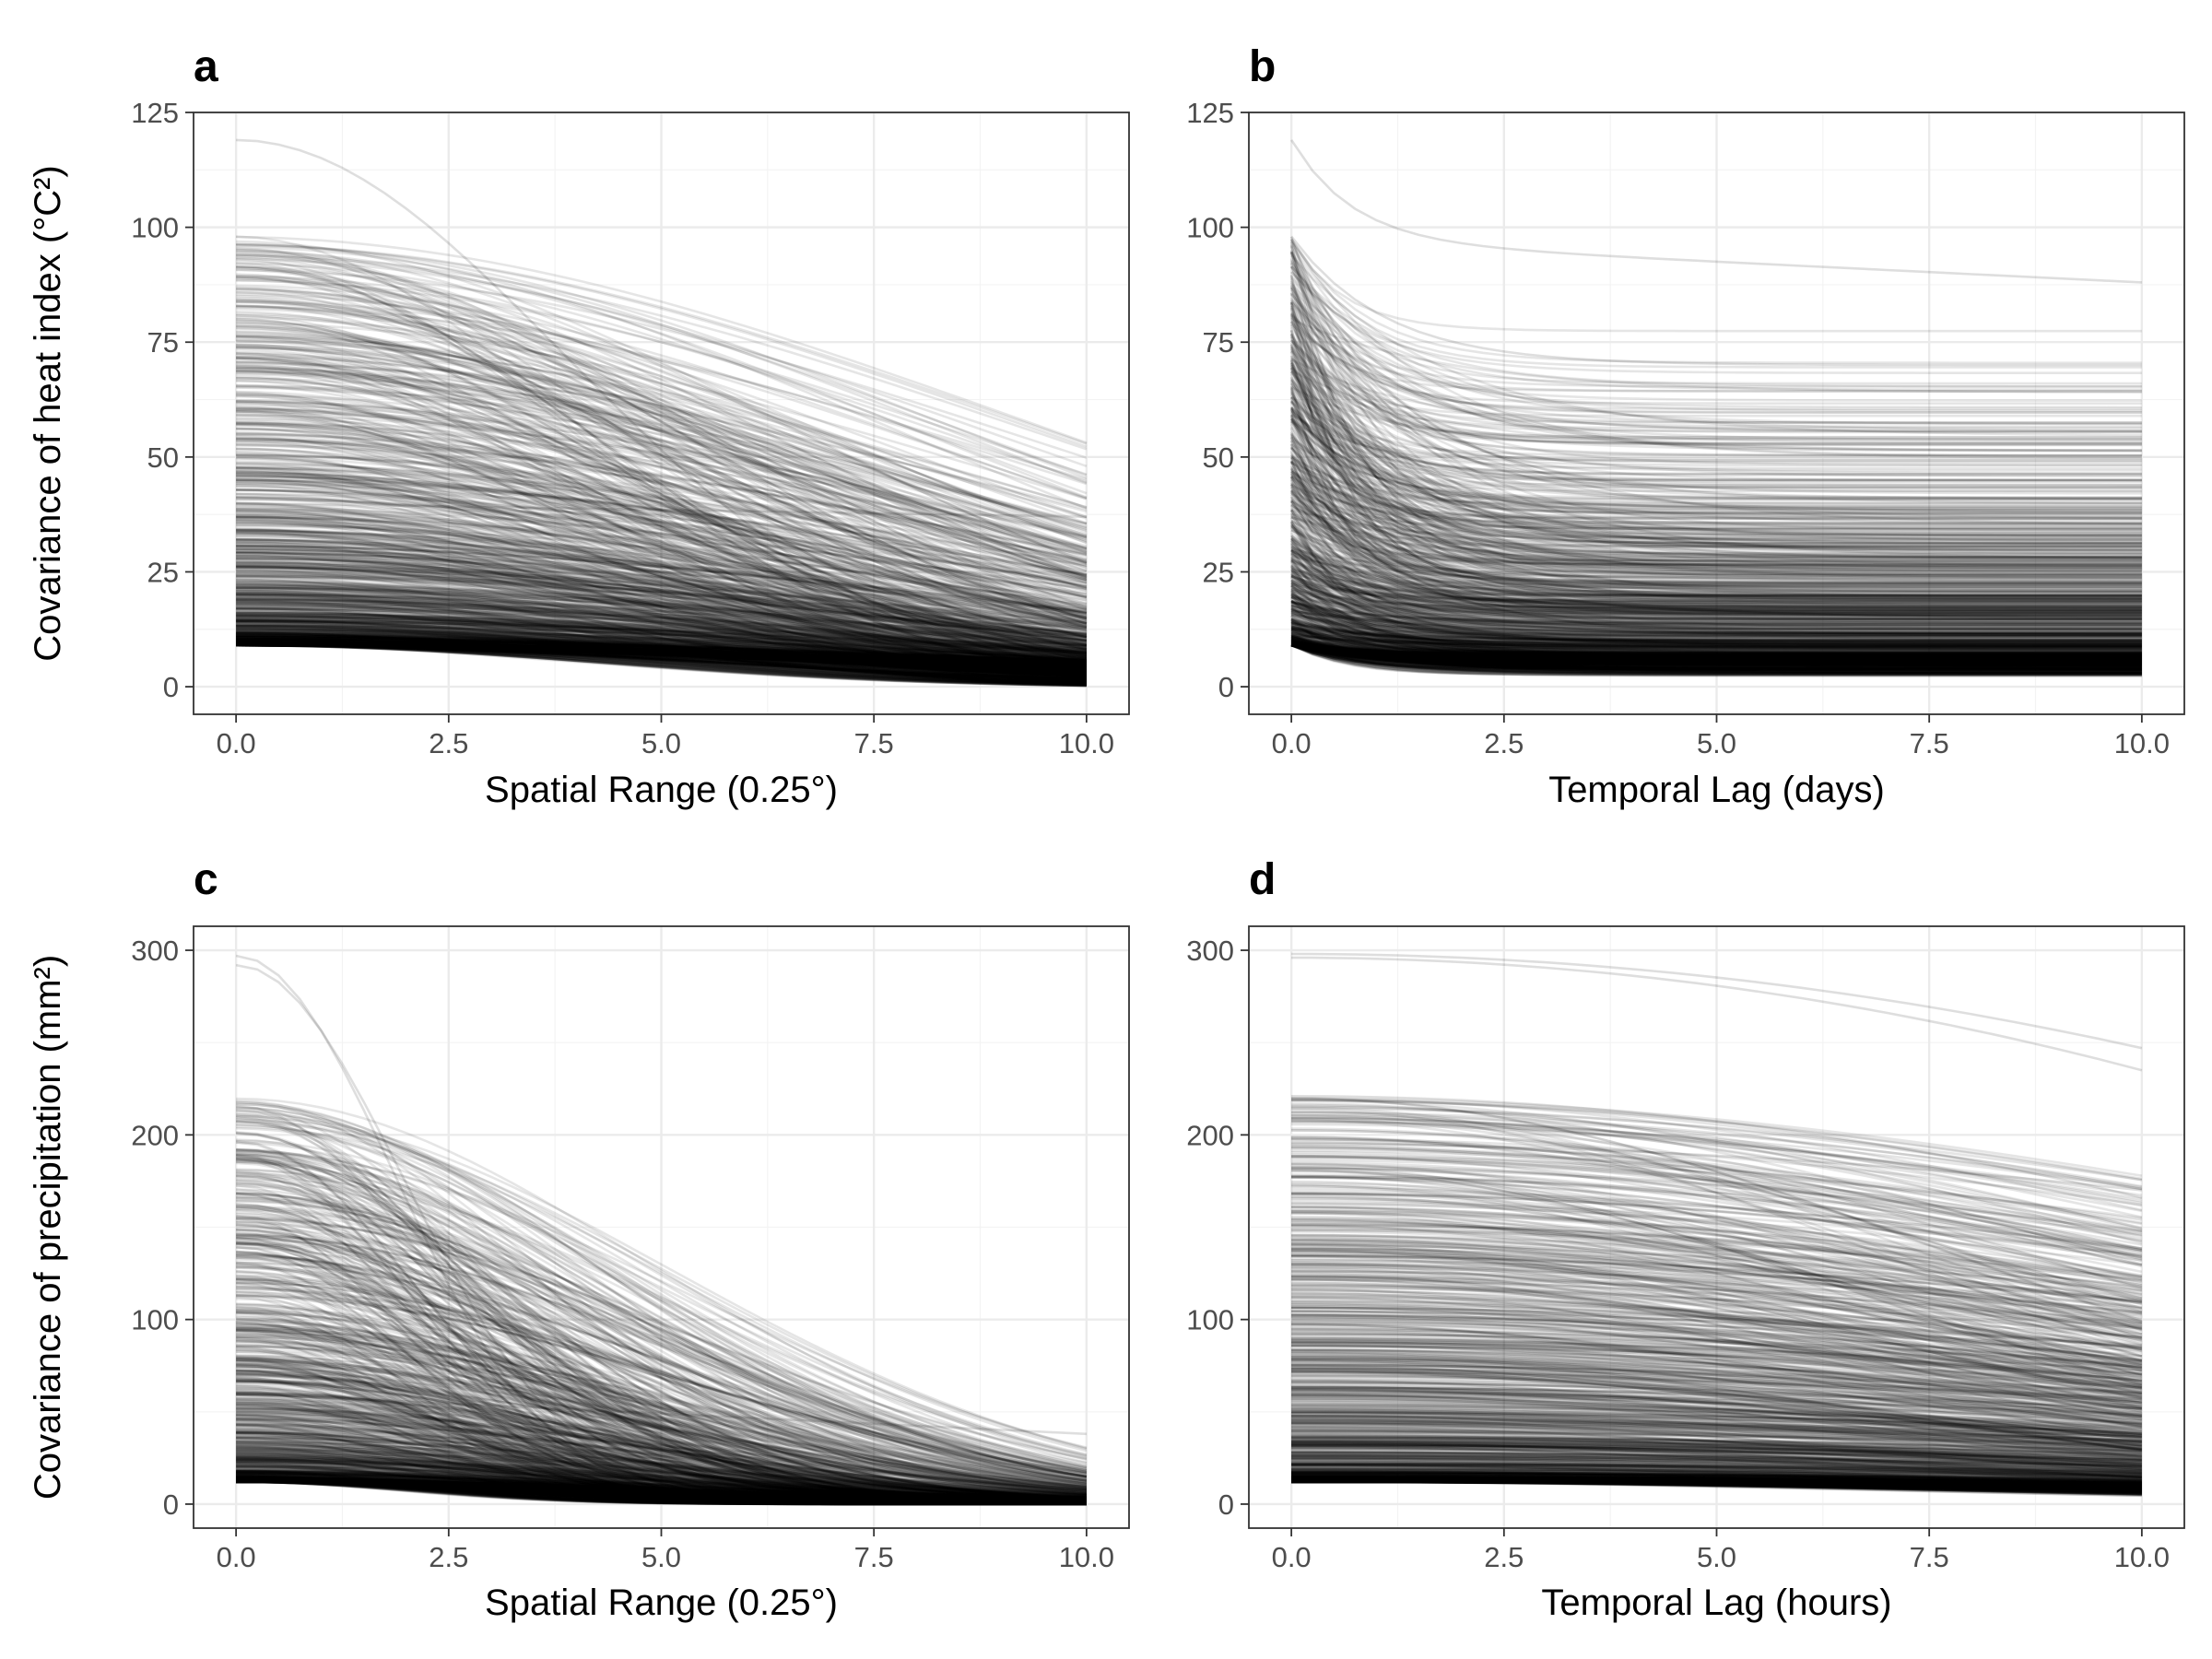  I want to click on x-axis-title: Spatial Range (0.25°), so click(661, 790).